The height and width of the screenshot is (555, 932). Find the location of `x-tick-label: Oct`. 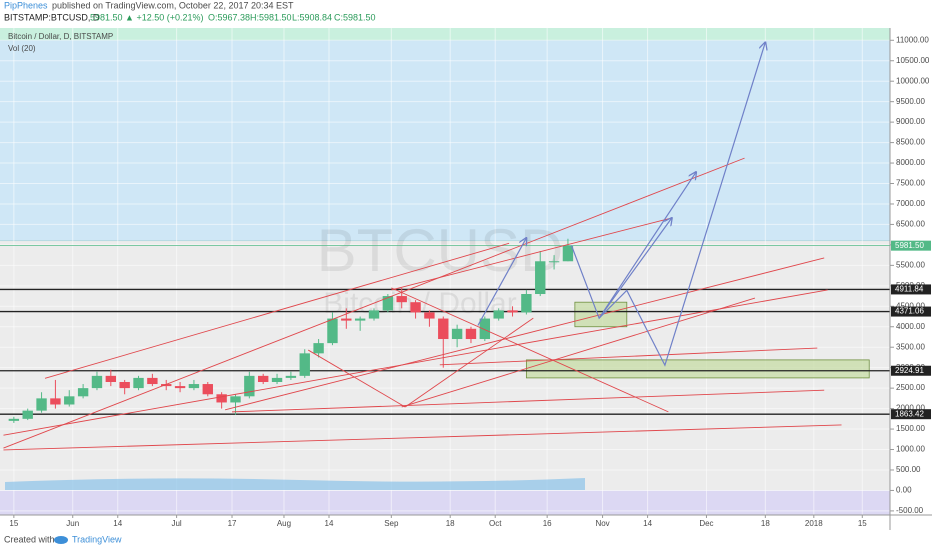

x-tick-label: Oct is located at coordinates (495, 523).